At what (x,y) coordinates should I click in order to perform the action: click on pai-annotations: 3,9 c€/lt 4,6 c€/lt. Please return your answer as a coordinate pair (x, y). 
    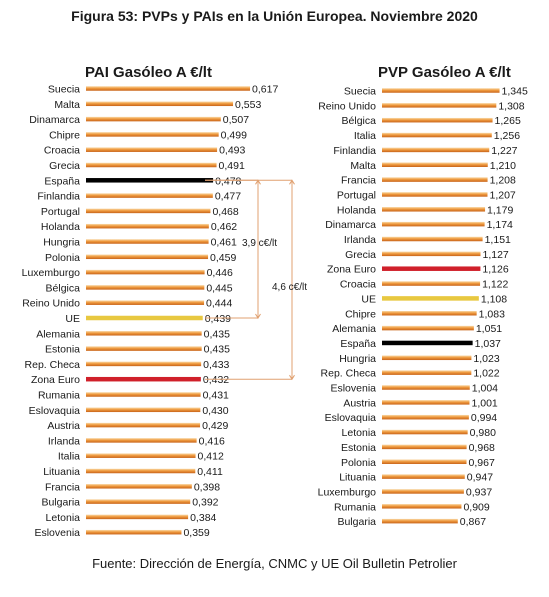
    Looking at the image, I should click on (256, 280).